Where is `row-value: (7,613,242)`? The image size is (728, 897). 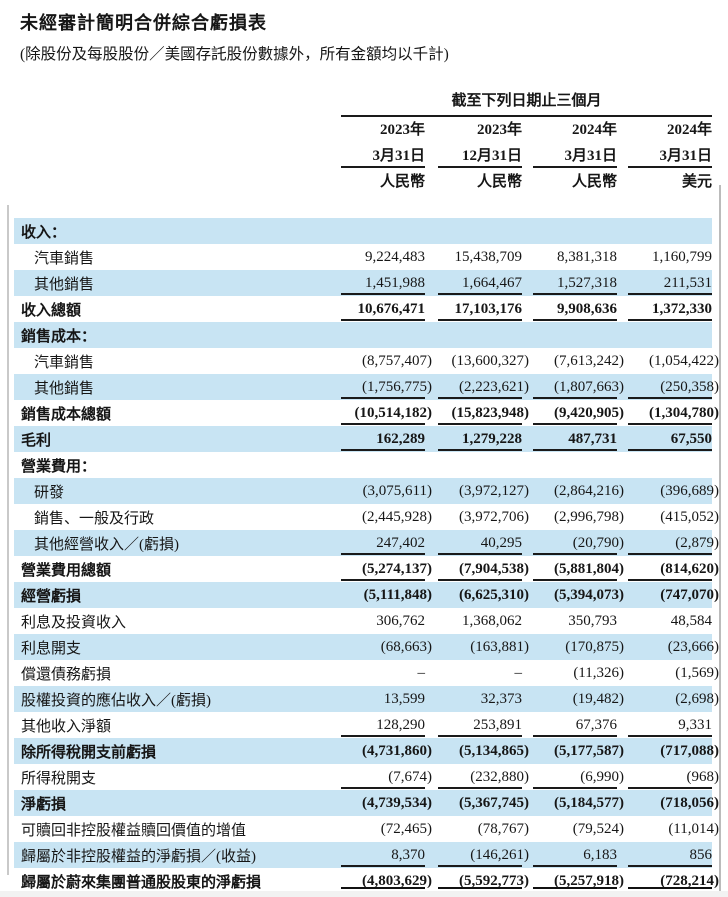
row-value: (7,613,242) is located at coordinates (589, 361).